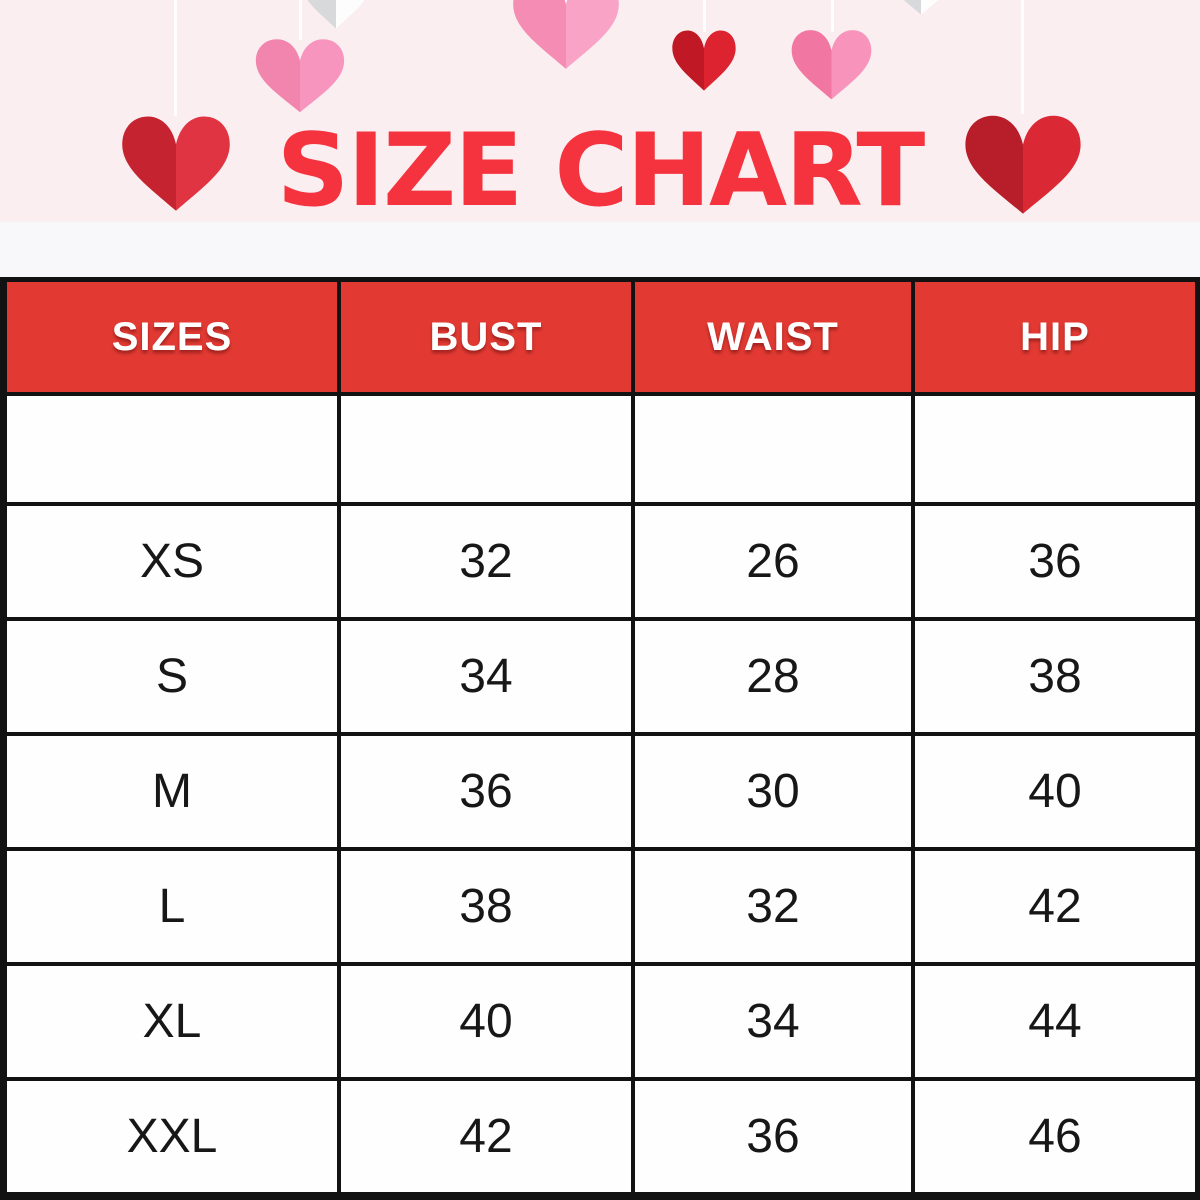 Image resolution: width=1200 pixels, height=1200 pixels. What do you see at coordinates (486, 791) in the screenshot?
I see `cell-m-bust: 36` at bounding box center [486, 791].